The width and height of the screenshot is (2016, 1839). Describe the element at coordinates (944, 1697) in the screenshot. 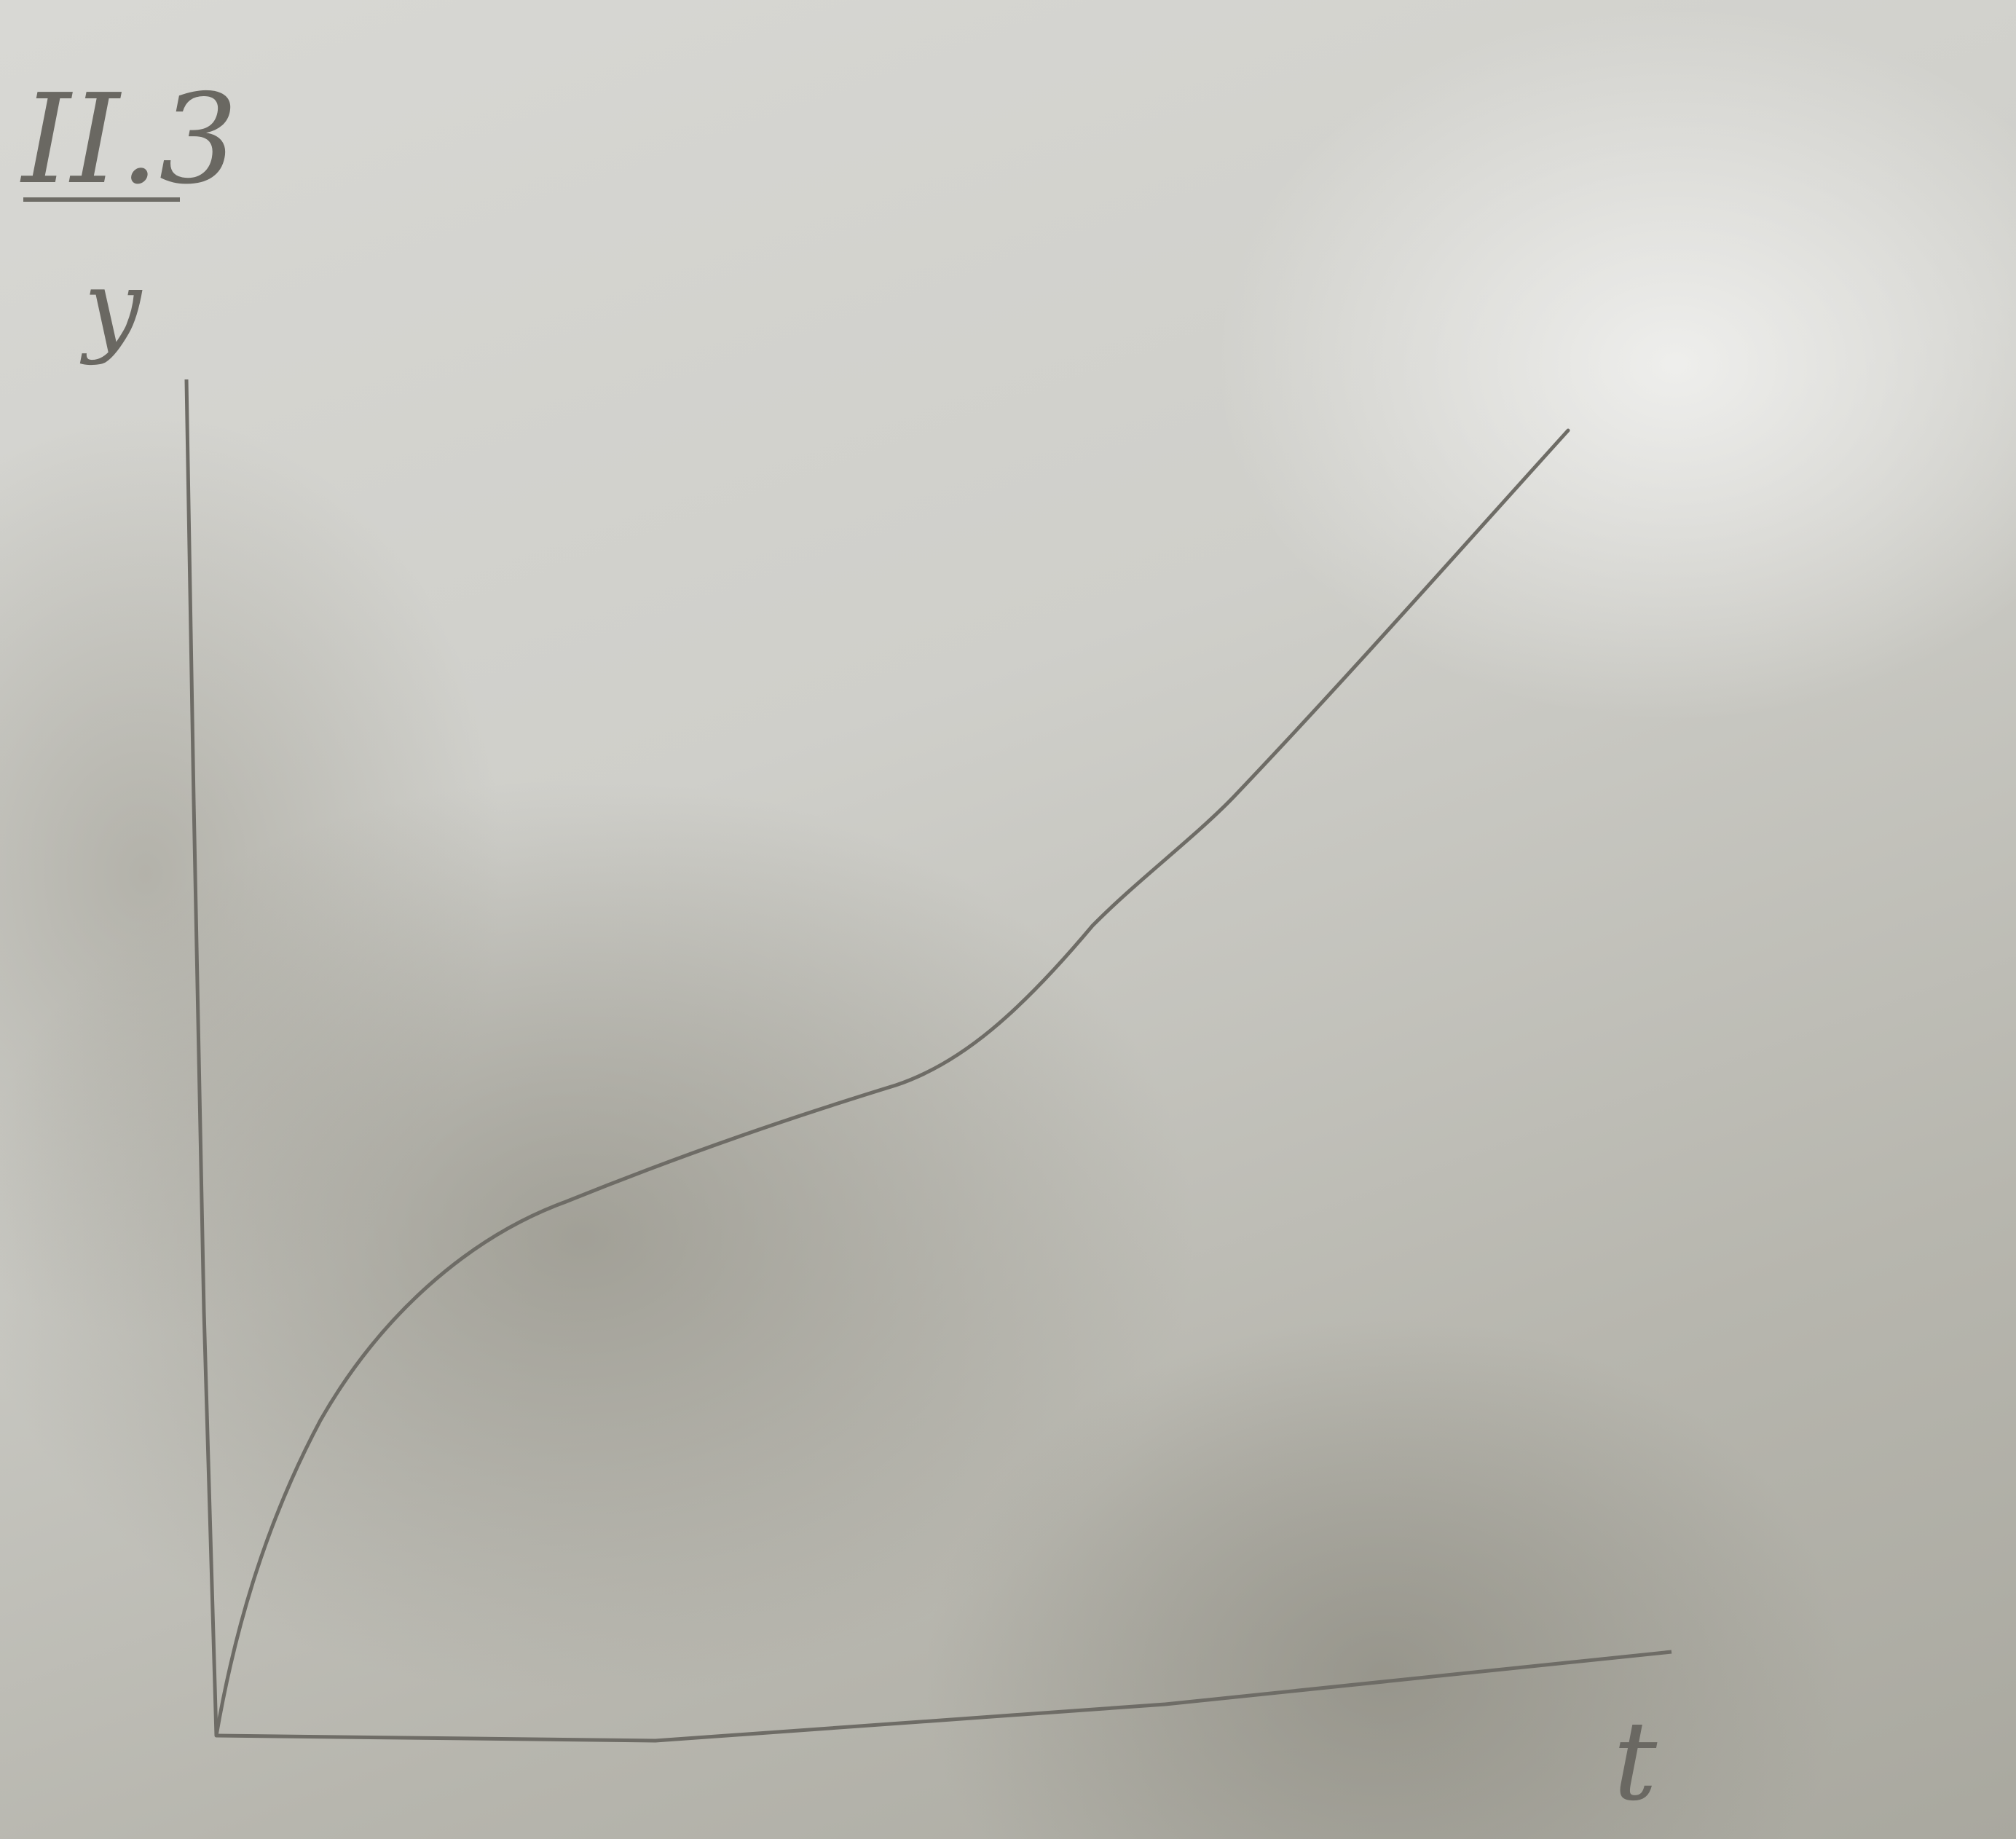

I see `x-axis` at that location.